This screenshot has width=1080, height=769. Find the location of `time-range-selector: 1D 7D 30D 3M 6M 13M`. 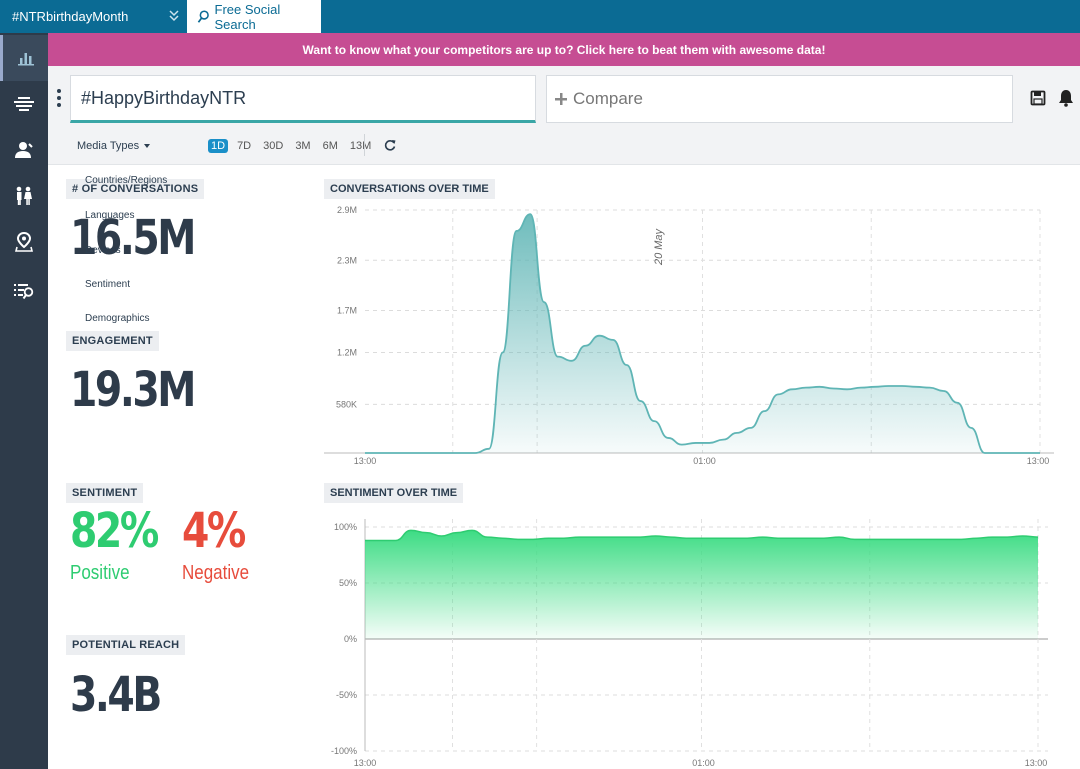

time-range-selector: 1D 7D 30D 3M 6M 13M is located at coordinates (291, 146).